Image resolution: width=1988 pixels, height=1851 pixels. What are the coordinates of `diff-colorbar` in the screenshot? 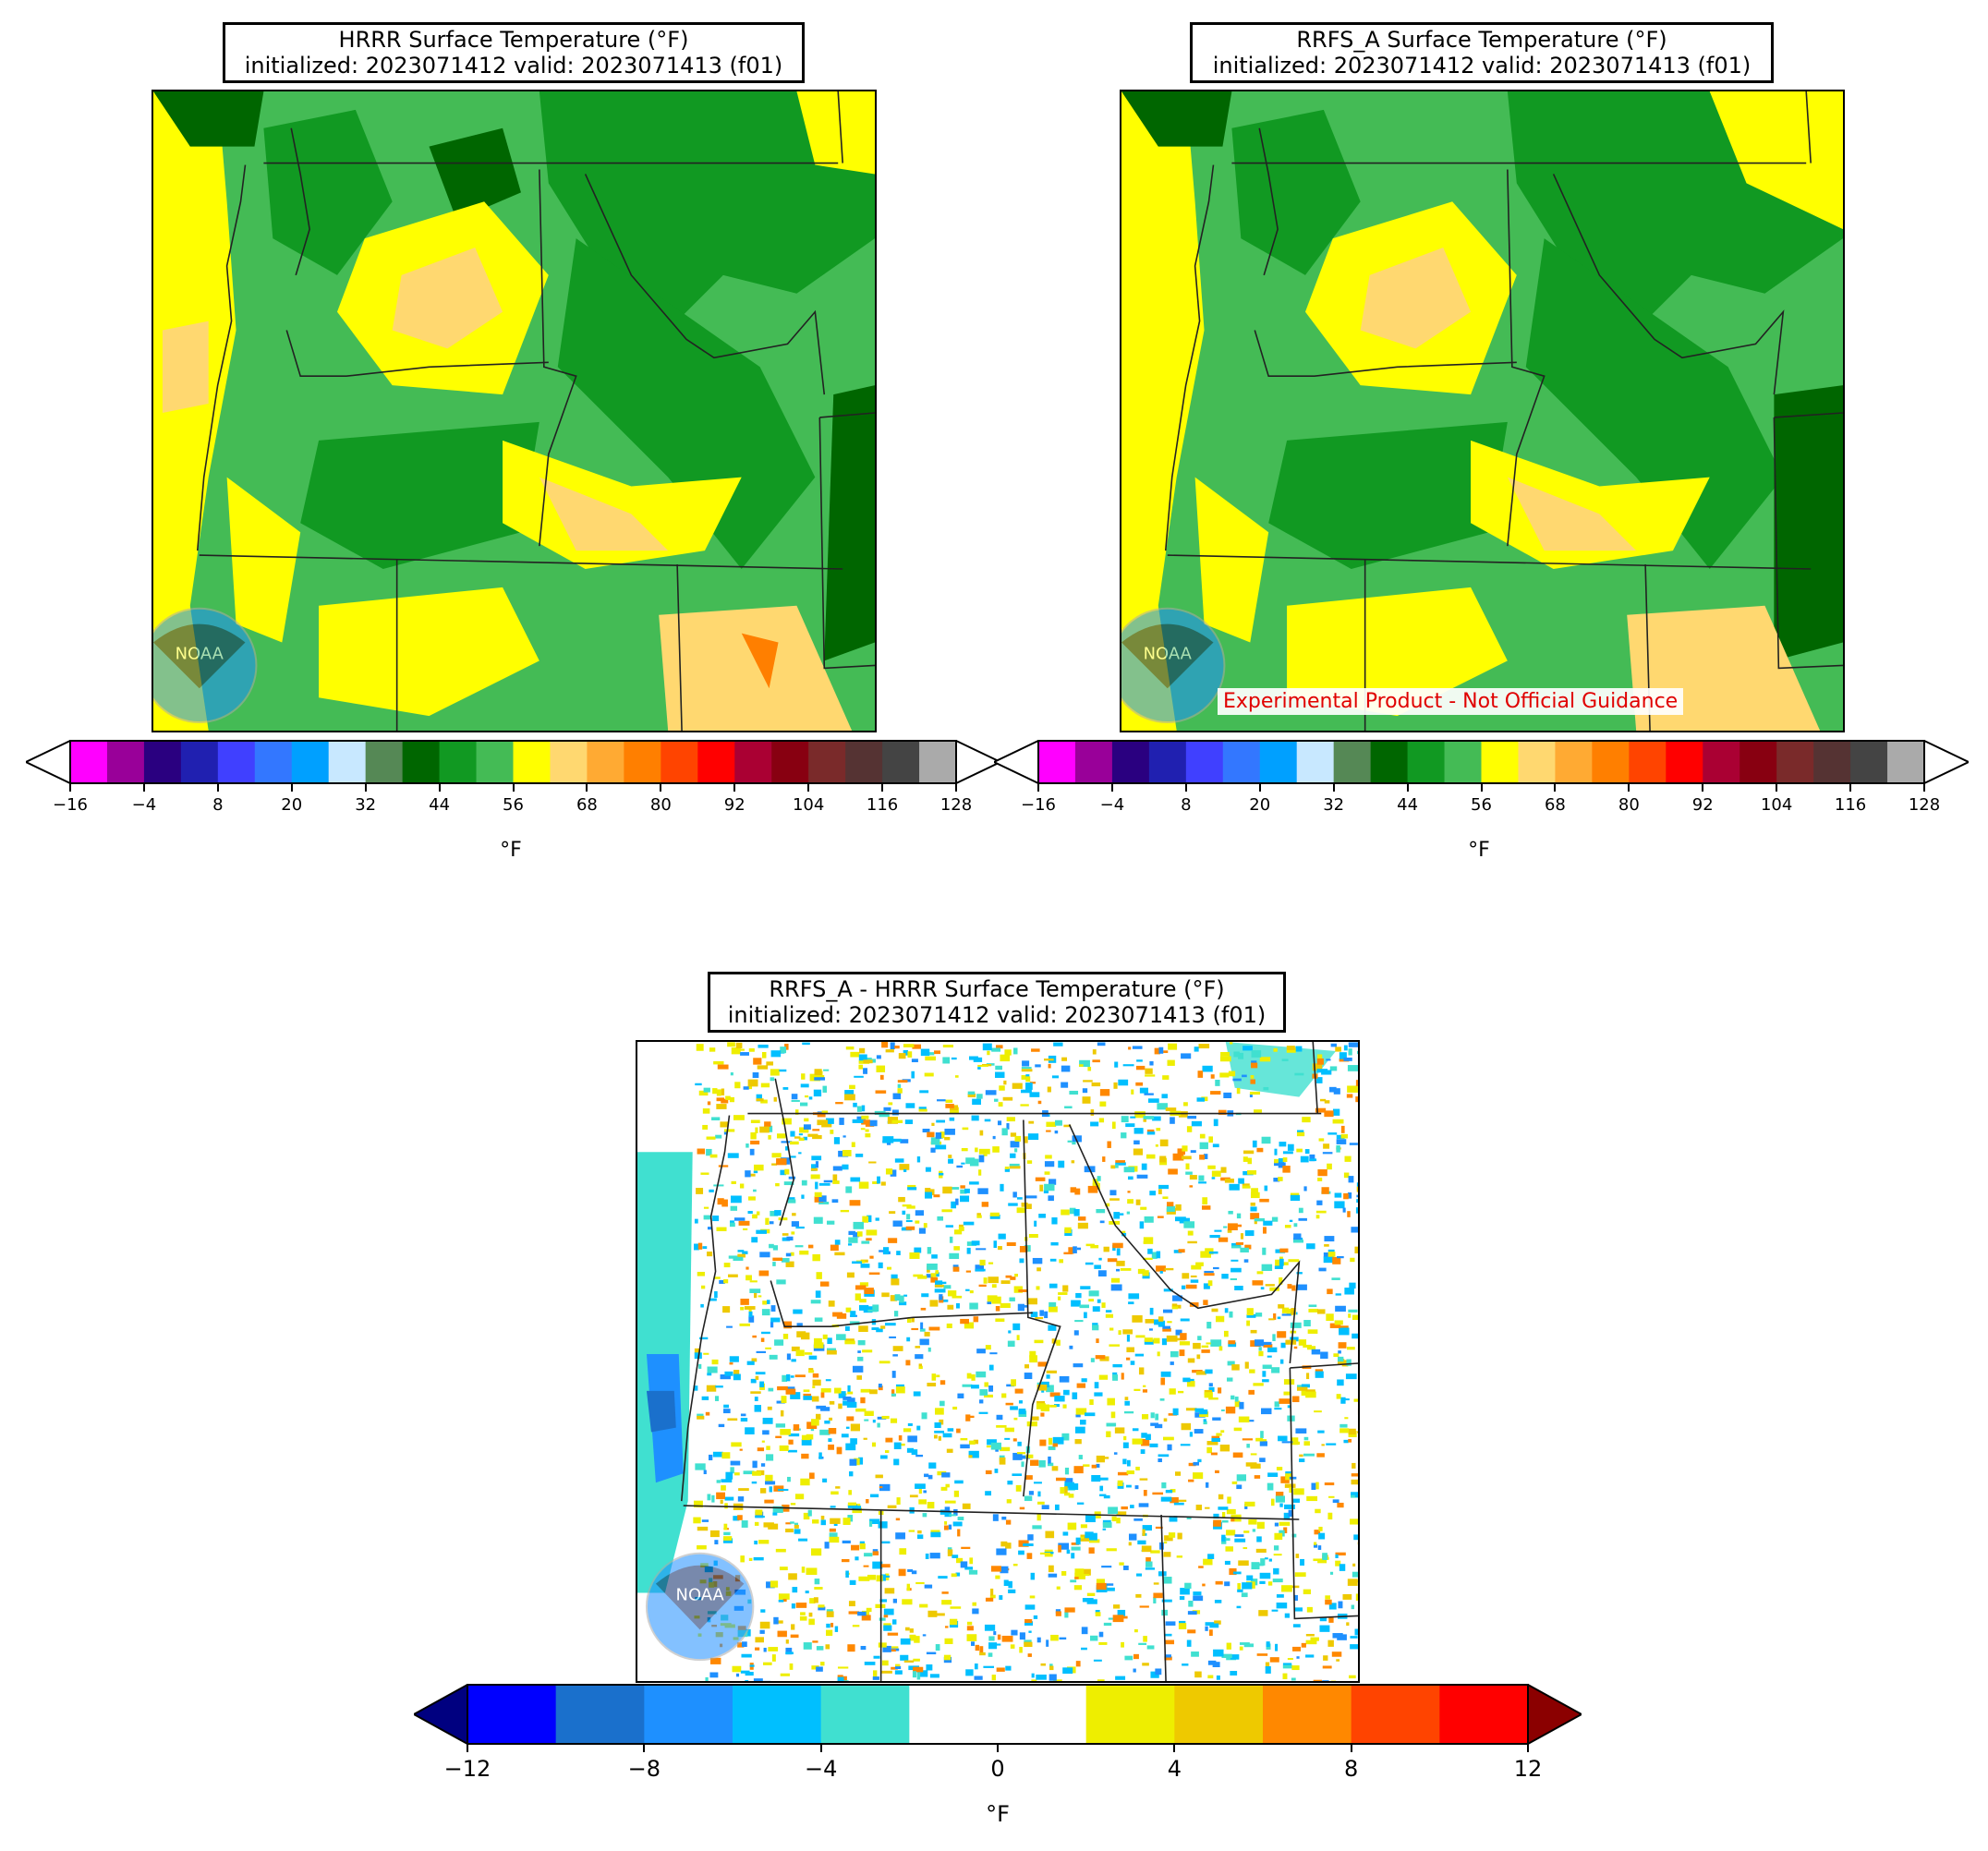 It's located at (997, 1715).